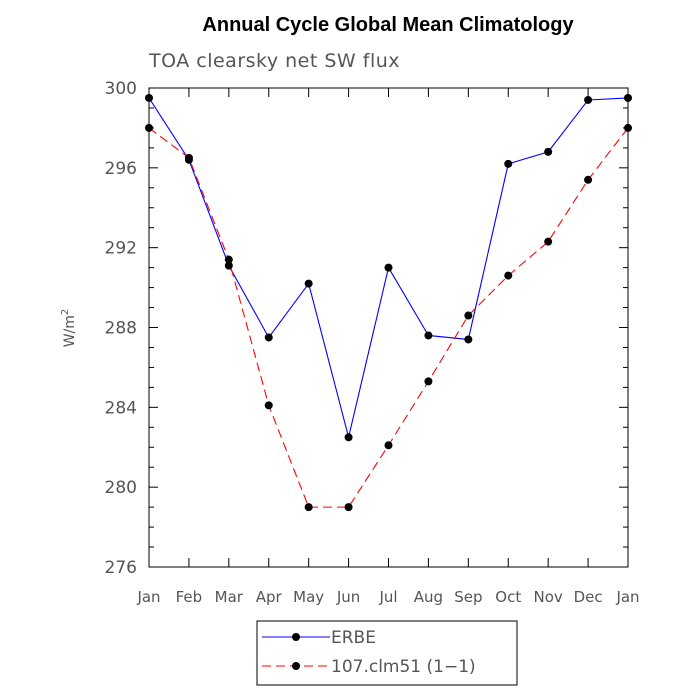 This screenshot has width=700, height=700. I want to click on y-tick-label: 288, so click(121, 329).